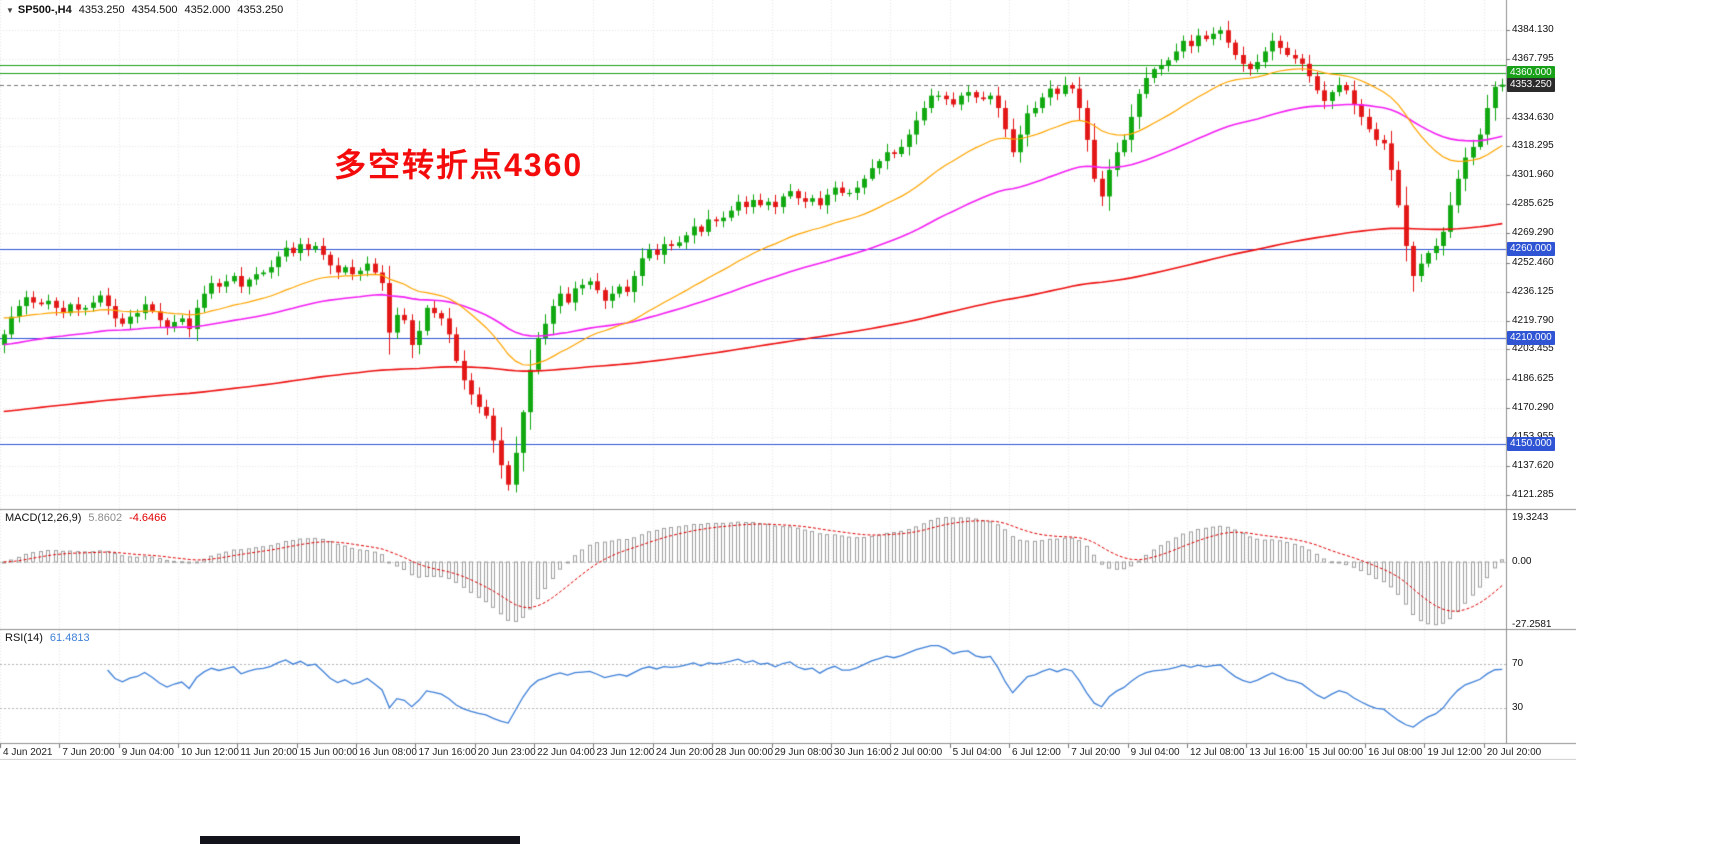  What do you see at coordinates (1454, 752) in the screenshot?
I see `time-tick-label: 19 Jul 12:00` at bounding box center [1454, 752].